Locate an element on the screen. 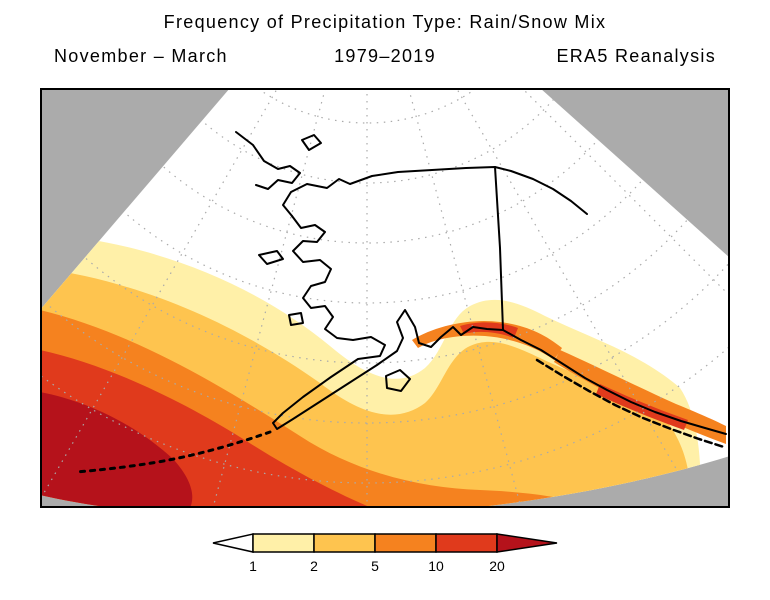  arctic-coast-path is located at coordinates (435, 191).